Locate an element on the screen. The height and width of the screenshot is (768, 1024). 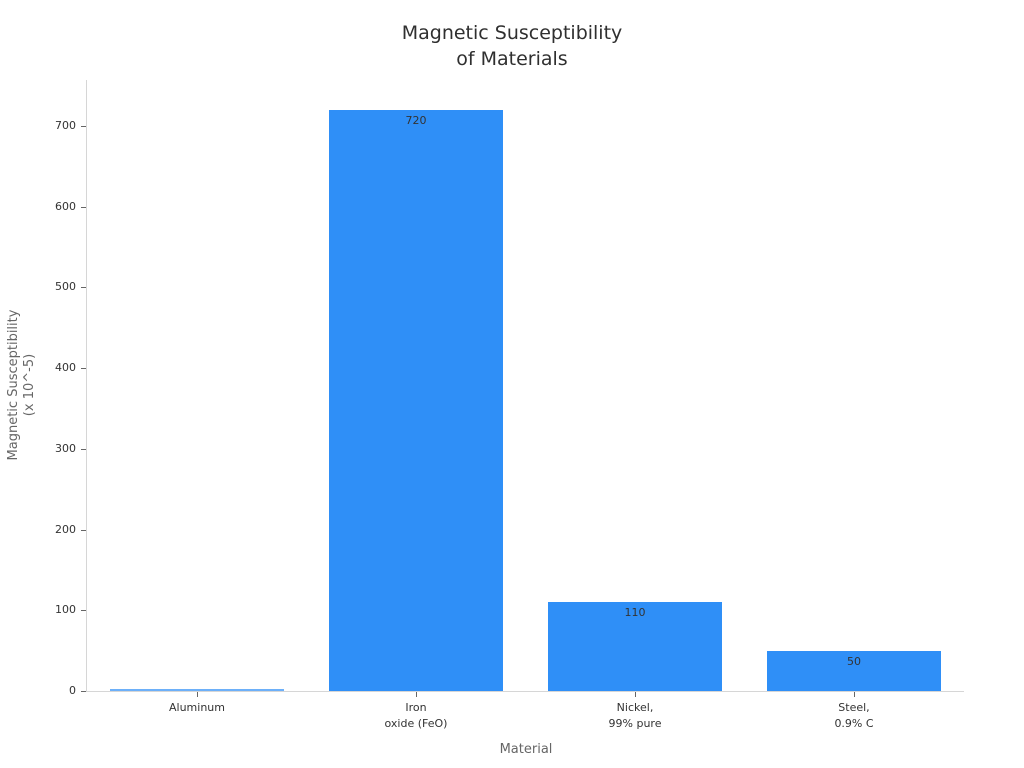
y-tick-label: 100 is located at coordinates (65, 610).